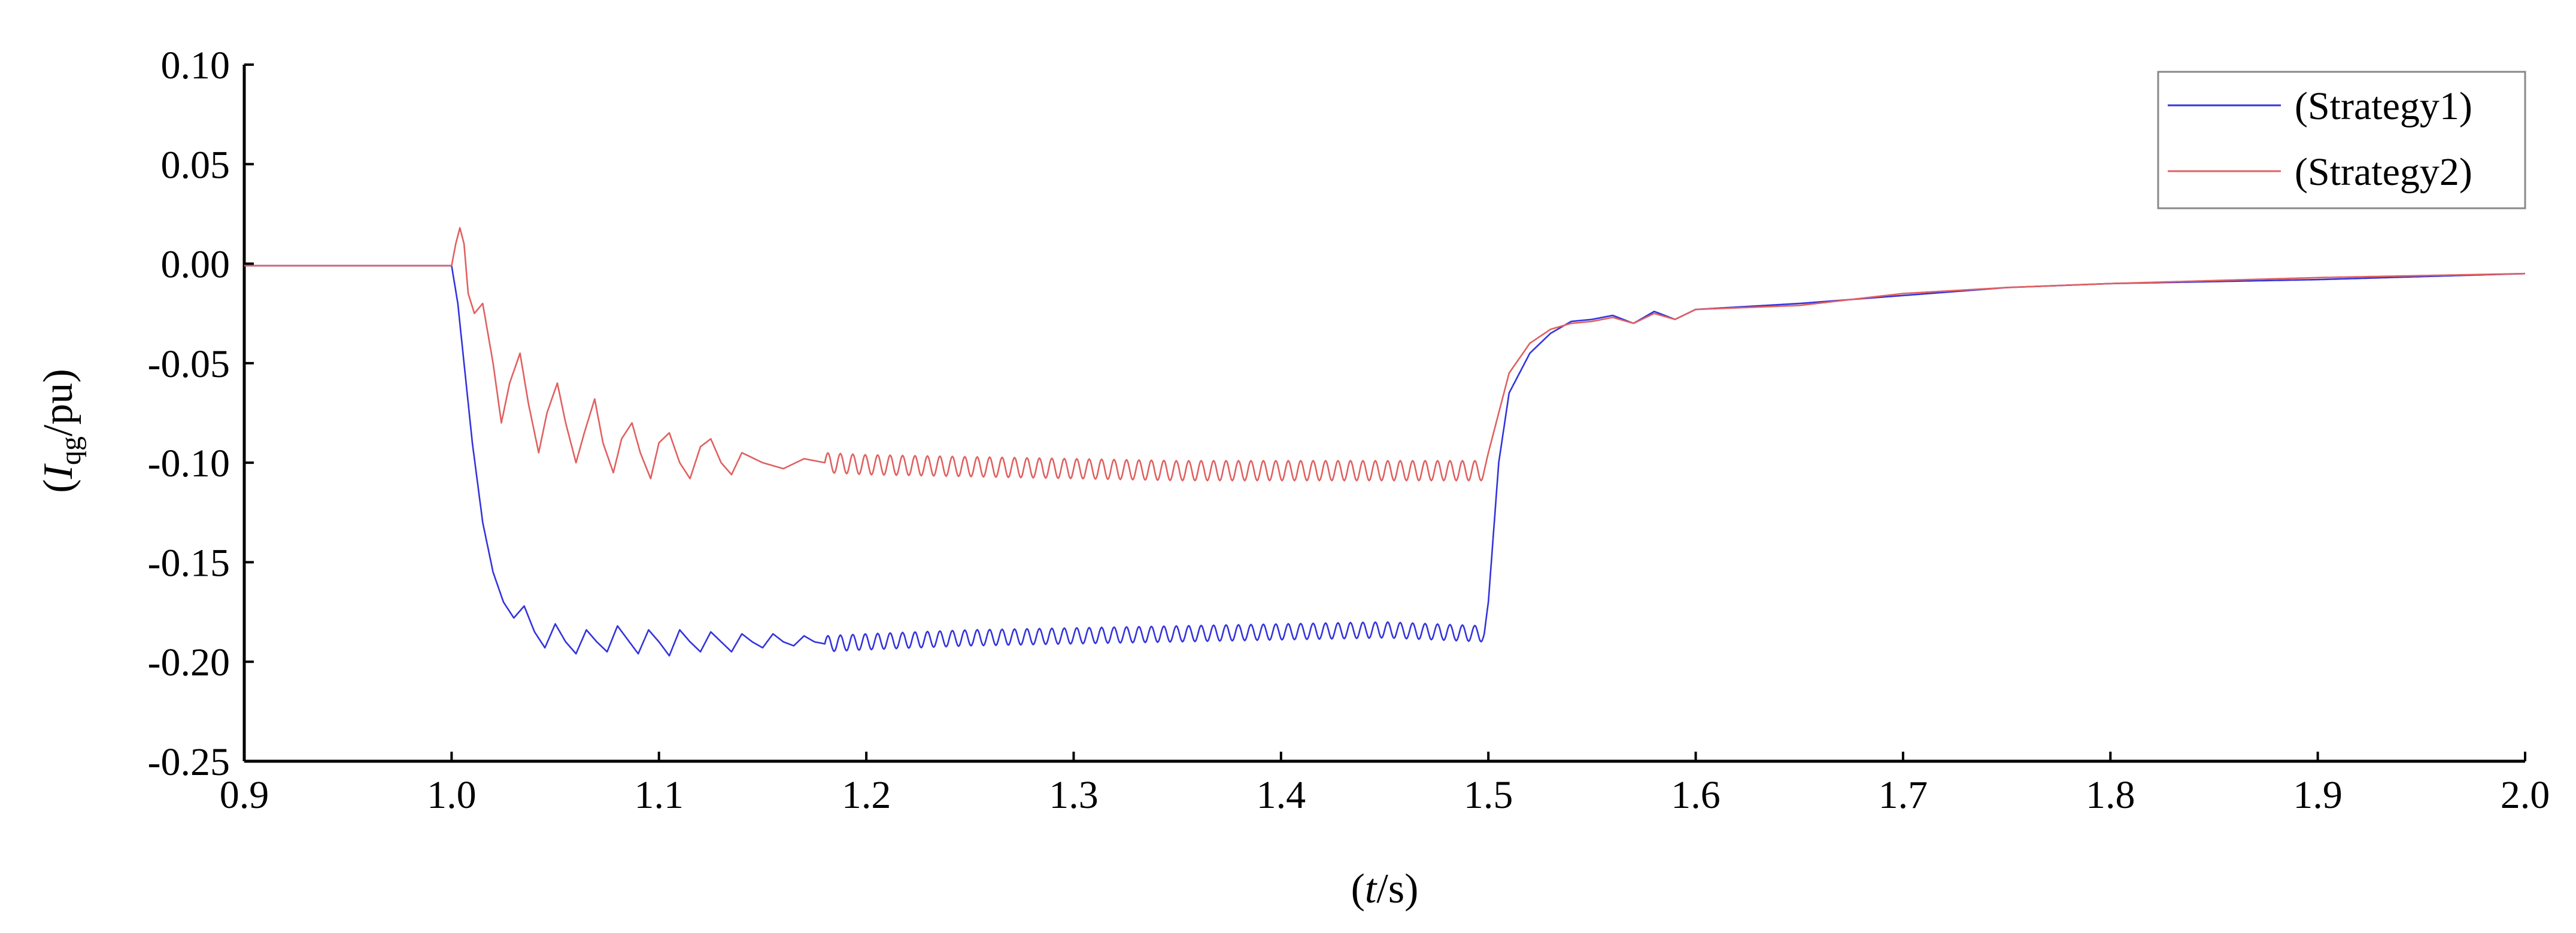  I want to click on x-tick-label: 2.0, so click(2526, 795).